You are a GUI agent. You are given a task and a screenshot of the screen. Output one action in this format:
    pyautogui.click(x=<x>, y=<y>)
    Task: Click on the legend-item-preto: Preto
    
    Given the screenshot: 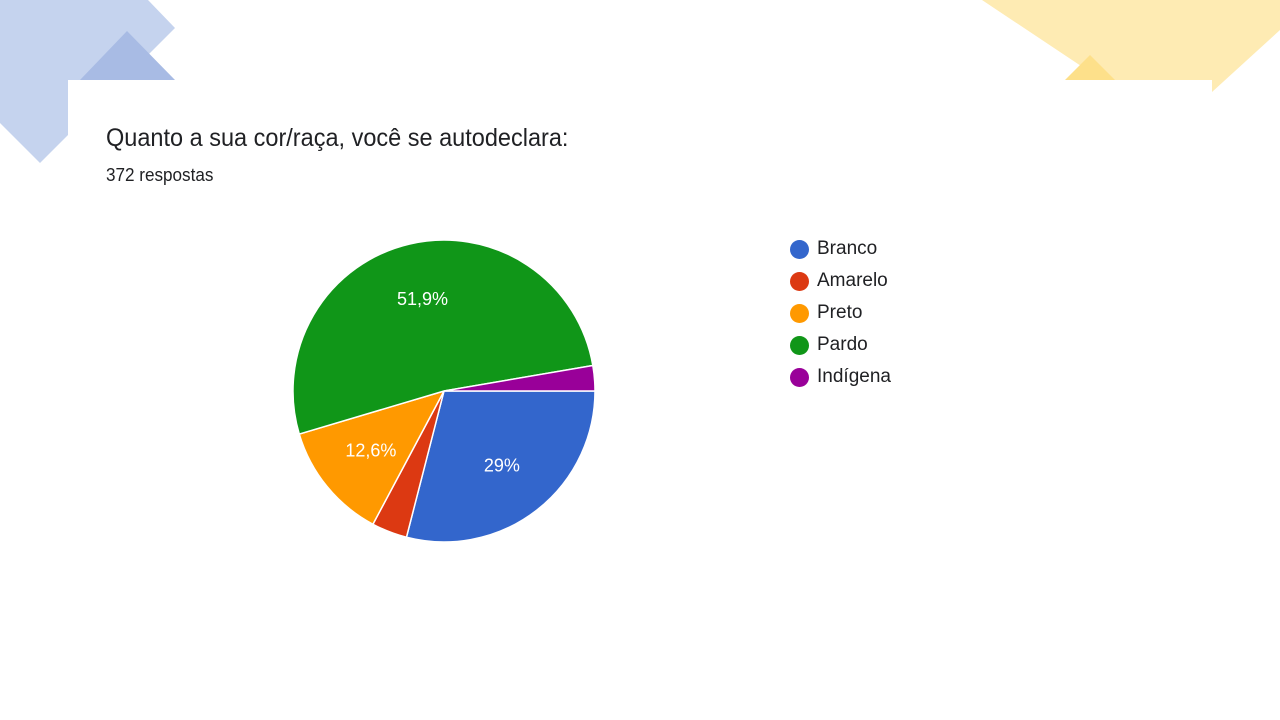 What is the action you would take?
    pyautogui.click(x=840, y=317)
    